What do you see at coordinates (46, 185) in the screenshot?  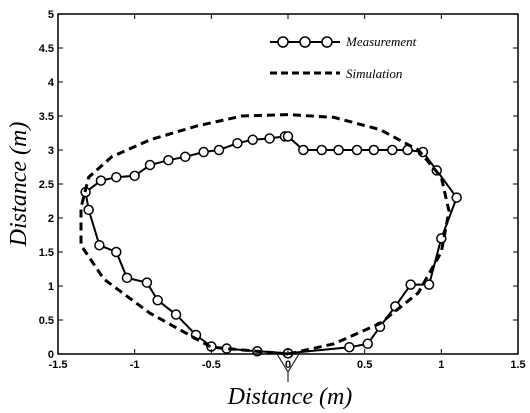 I see `y-tick-label: 2.5` at bounding box center [46, 185].